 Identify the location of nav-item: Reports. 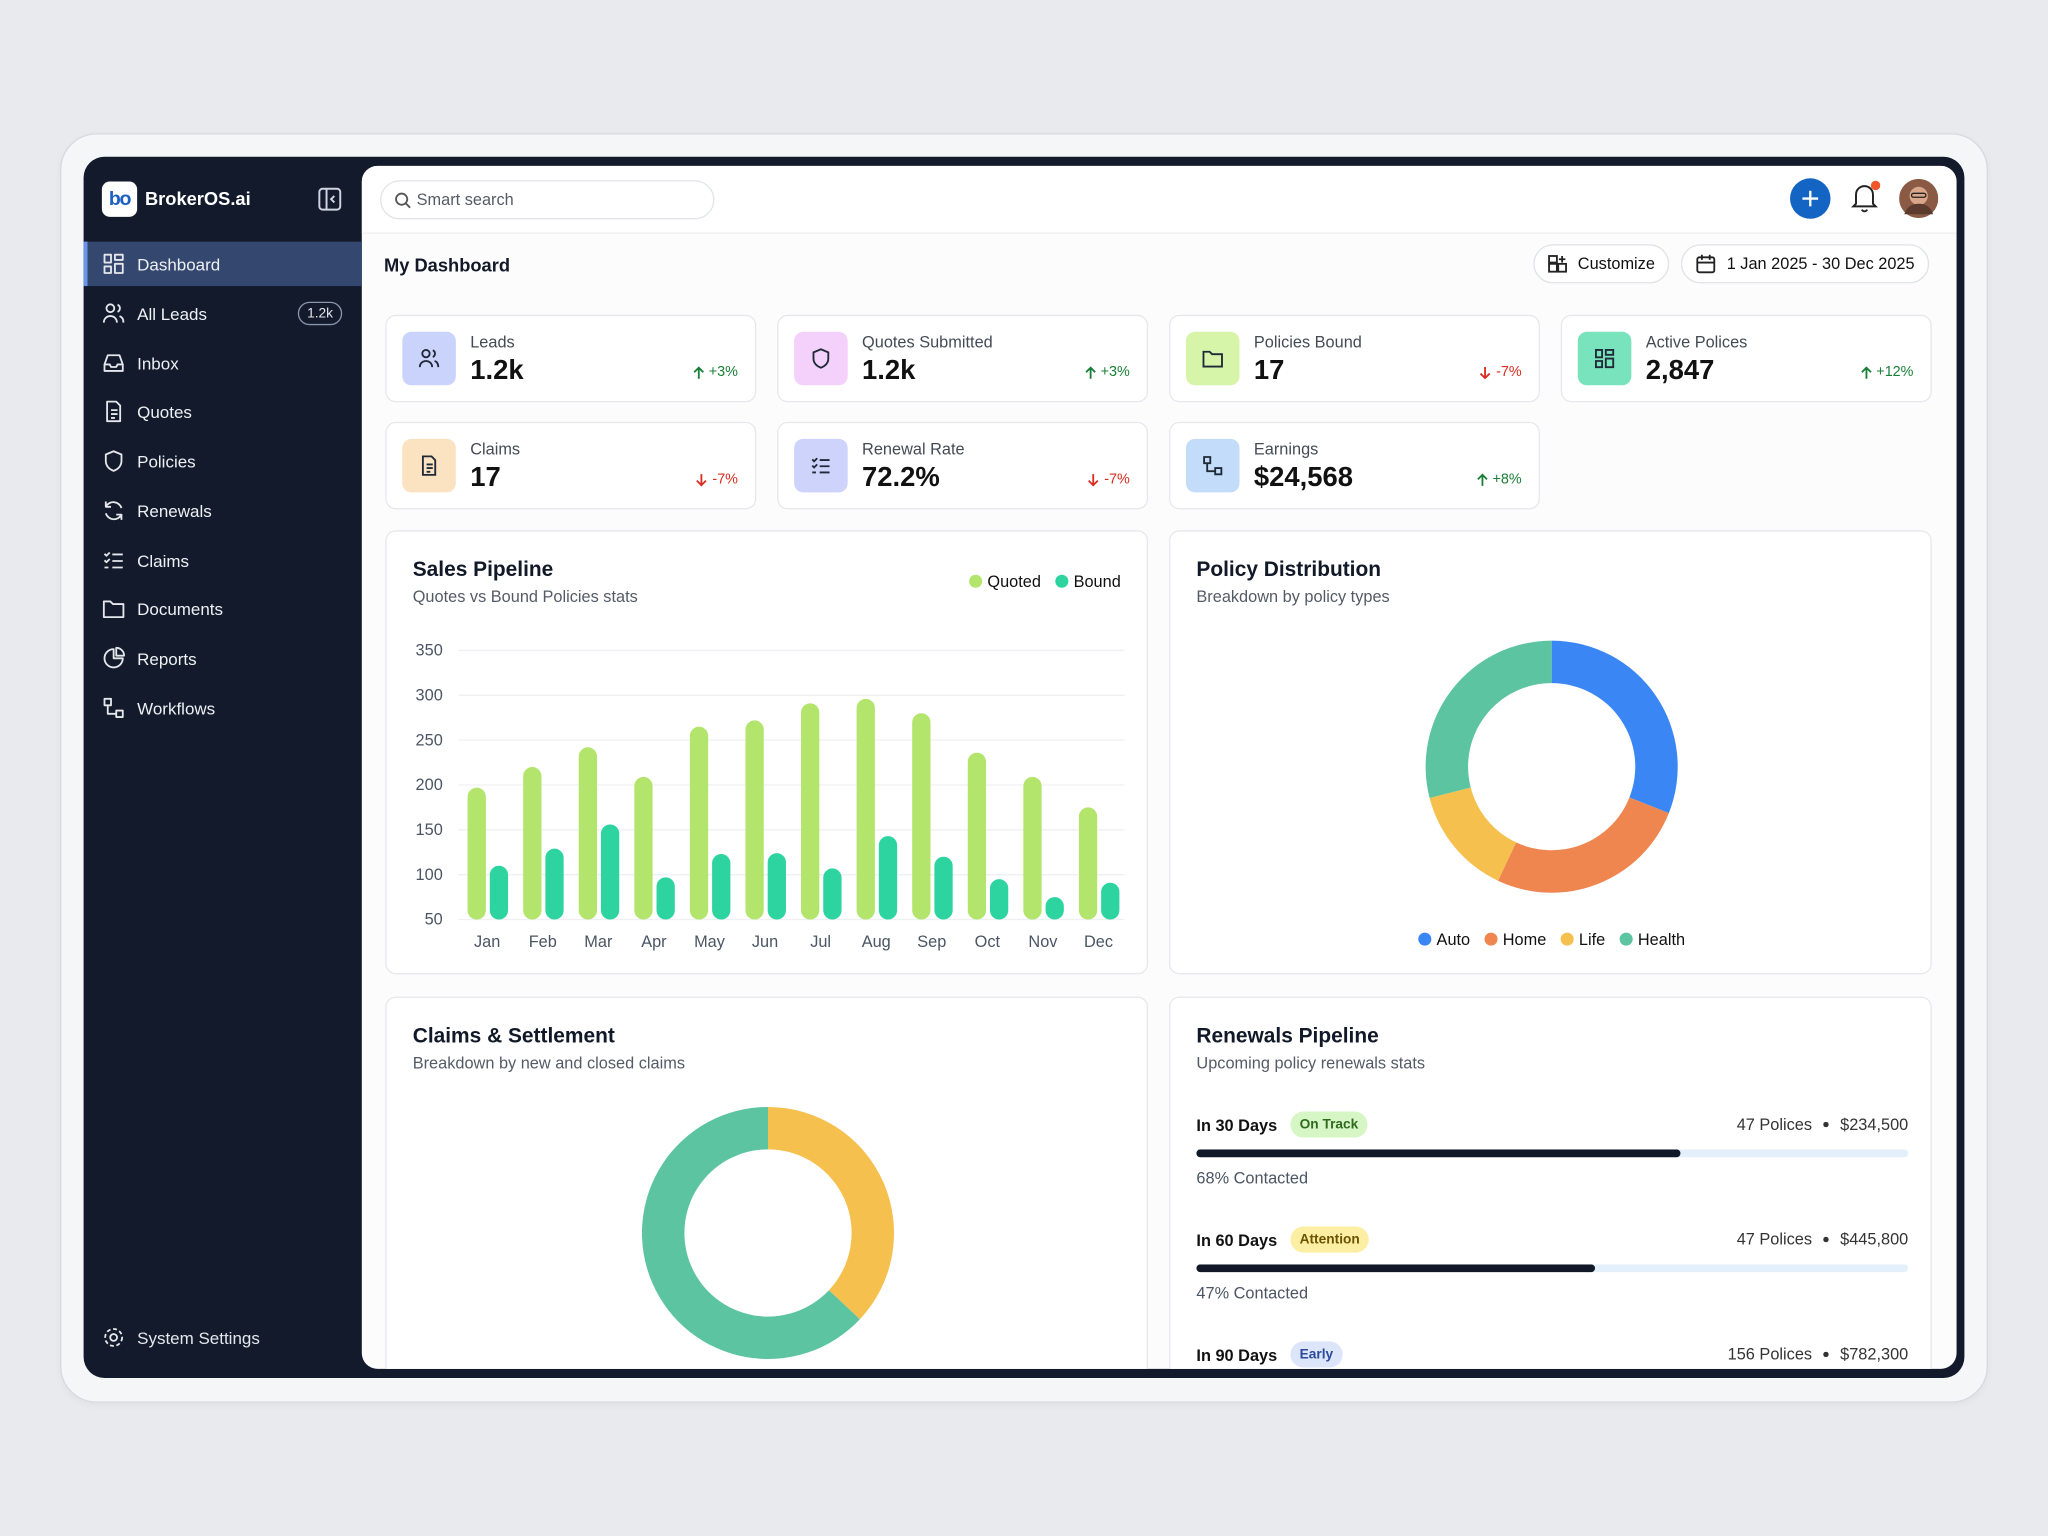
(223, 658).